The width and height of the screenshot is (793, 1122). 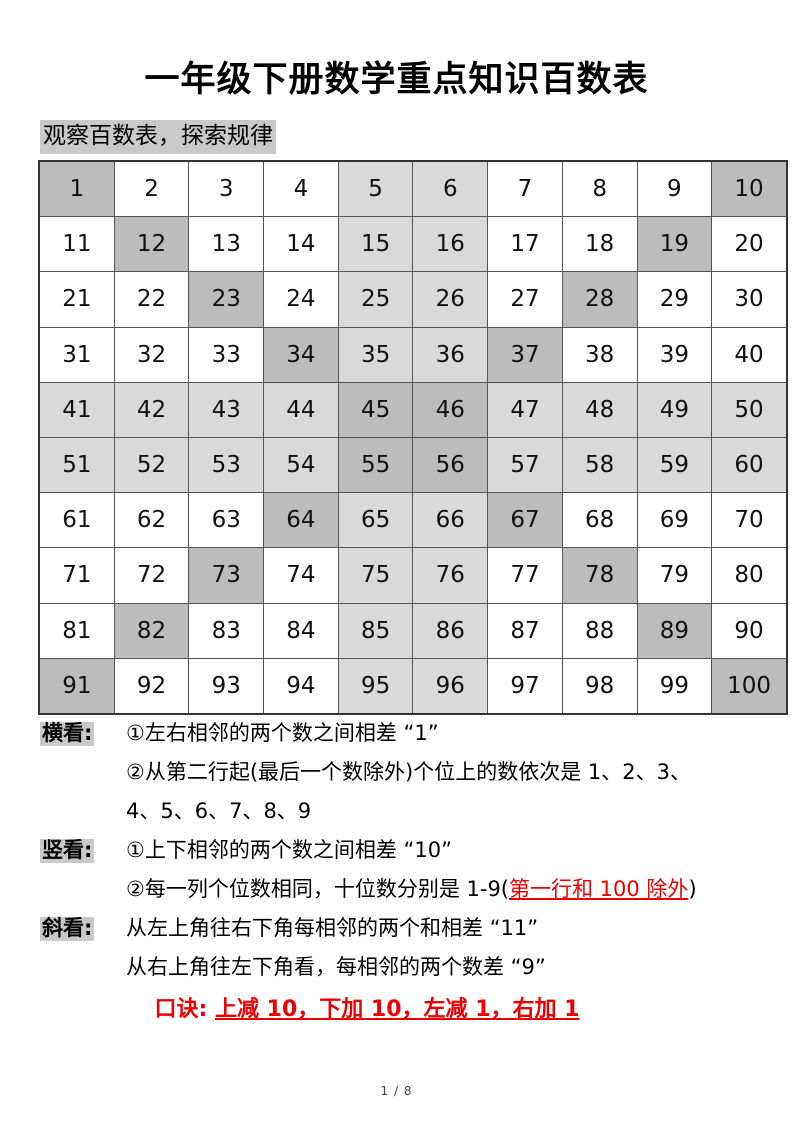 What do you see at coordinates (226, 465) in the screenshot?
I see `hundred-chart-cell: 53` at bounding box center [226, 465].